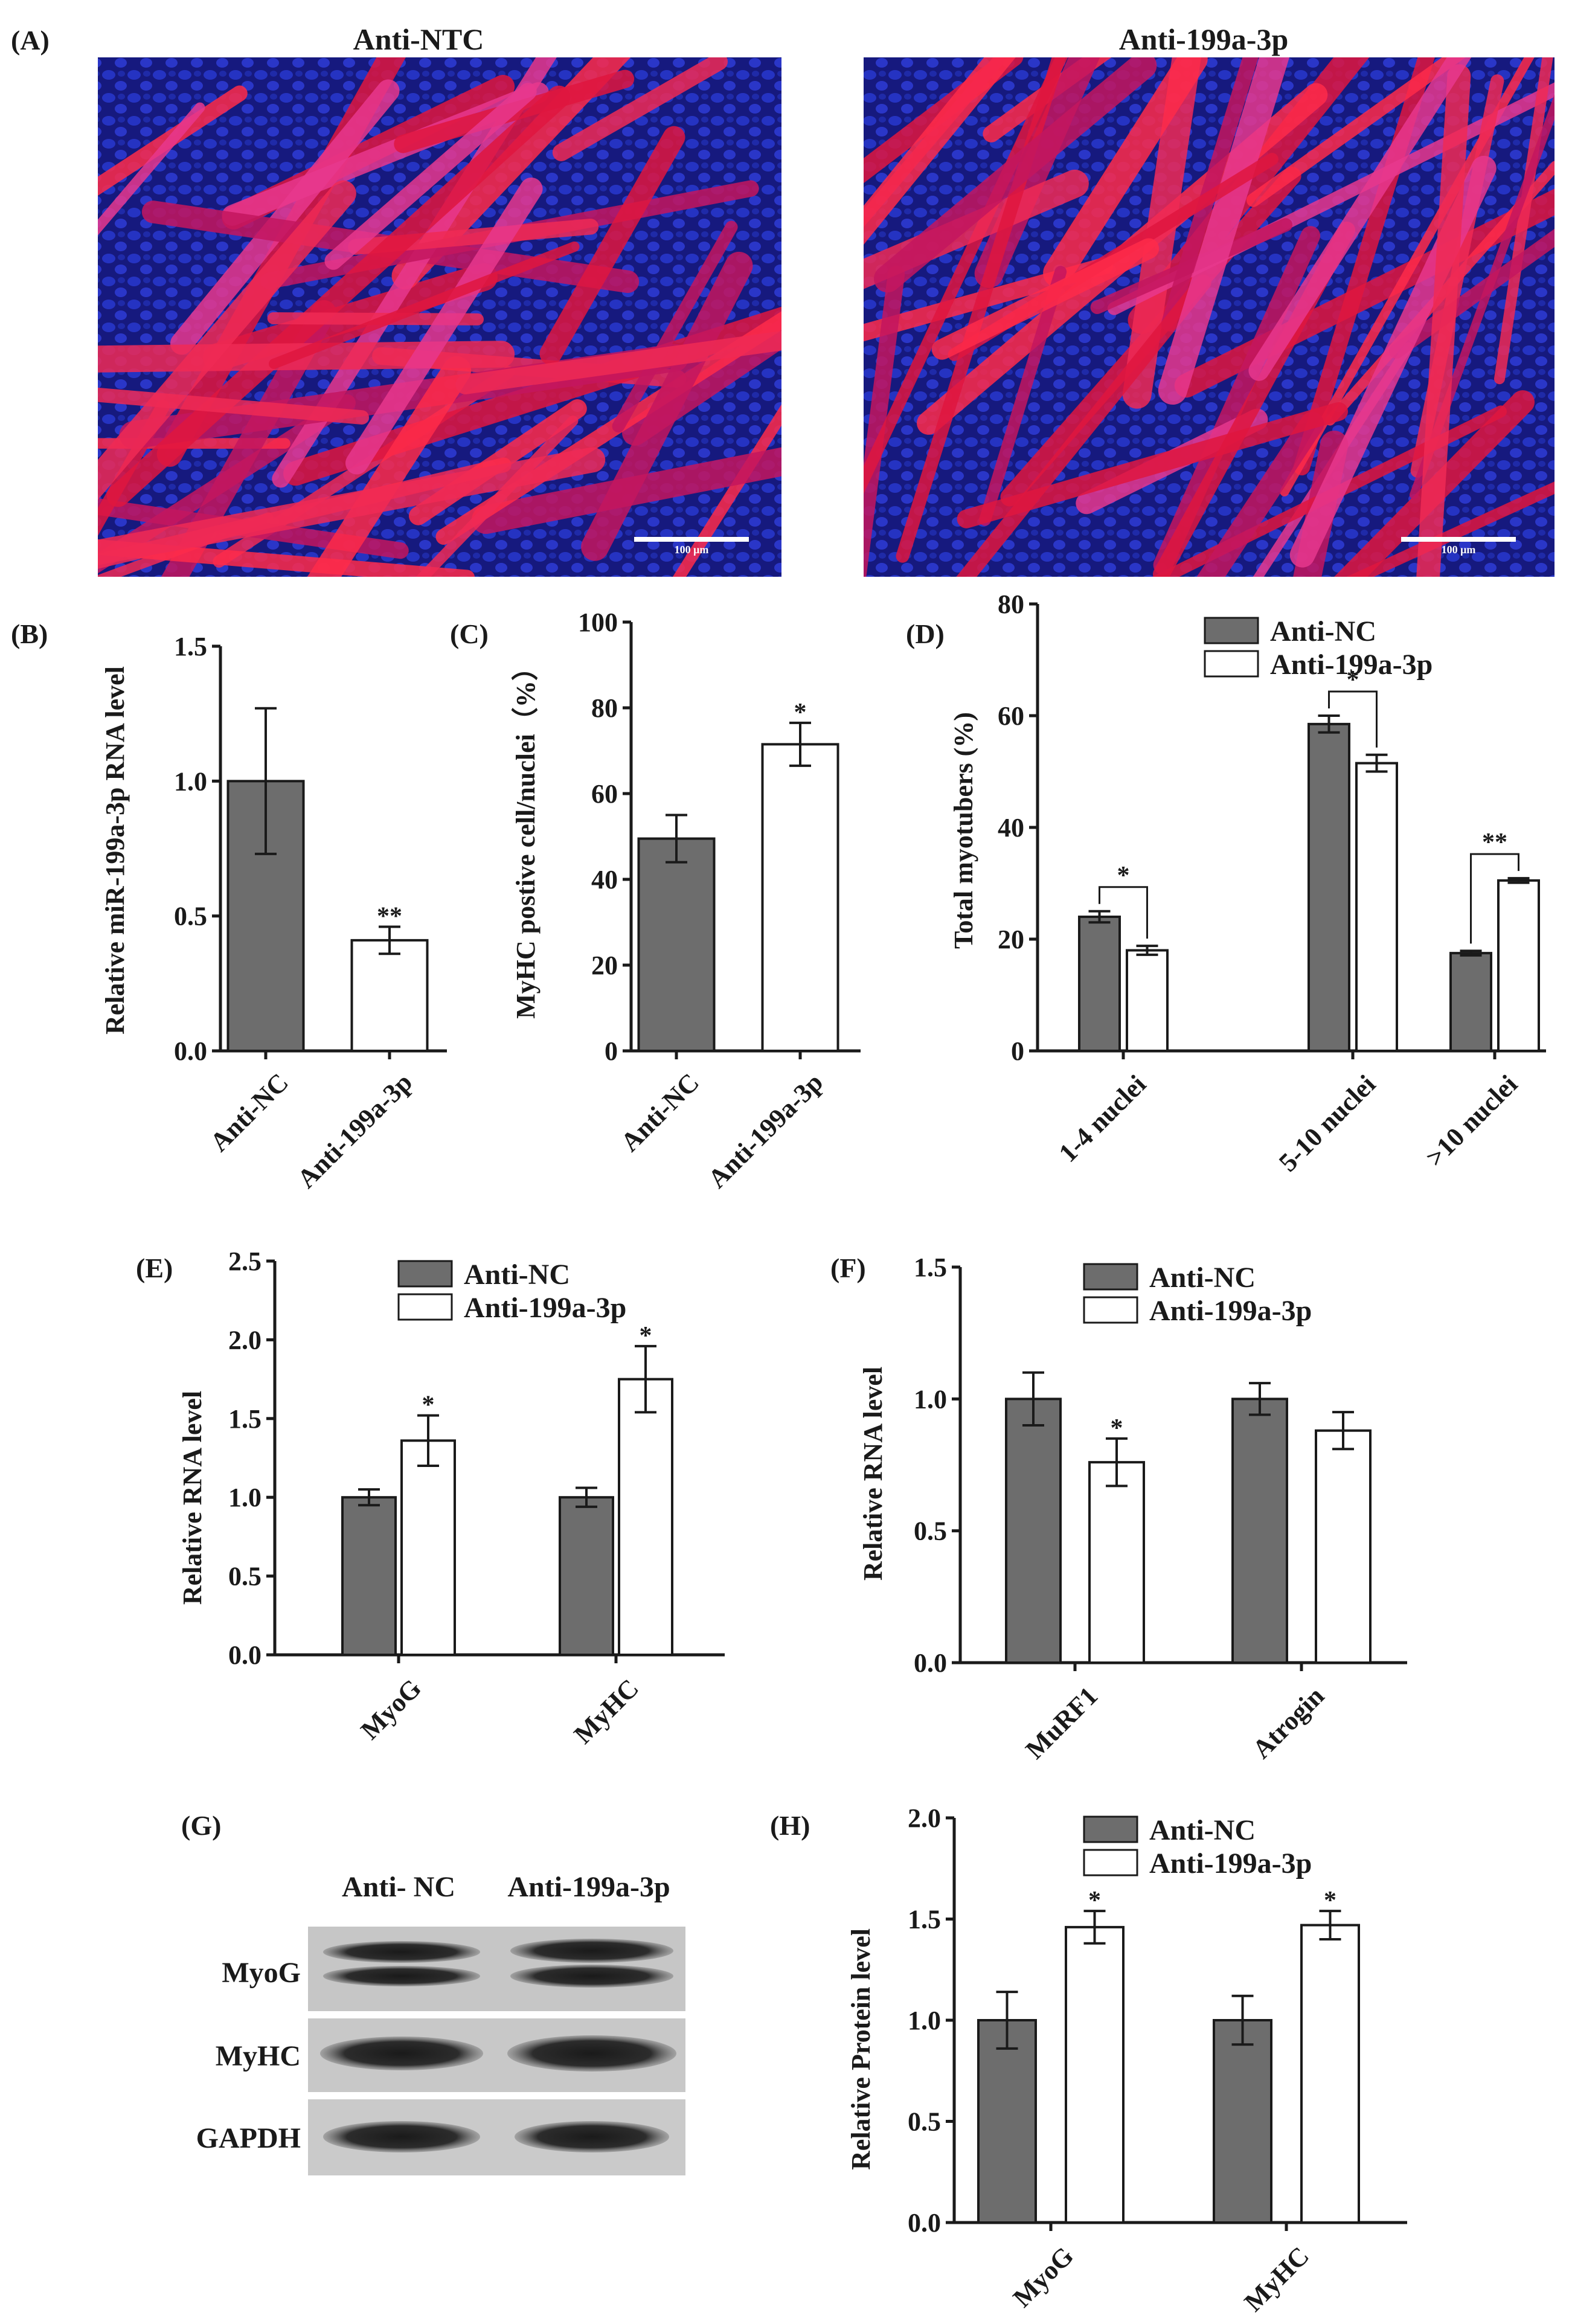 The width and height of the screenshot is (1569, 2324). What do you see at coordinates (1459, 550) in the screenshot?
I see `scale-bar-label: 100 μm` at bounding box center [1459, 550].